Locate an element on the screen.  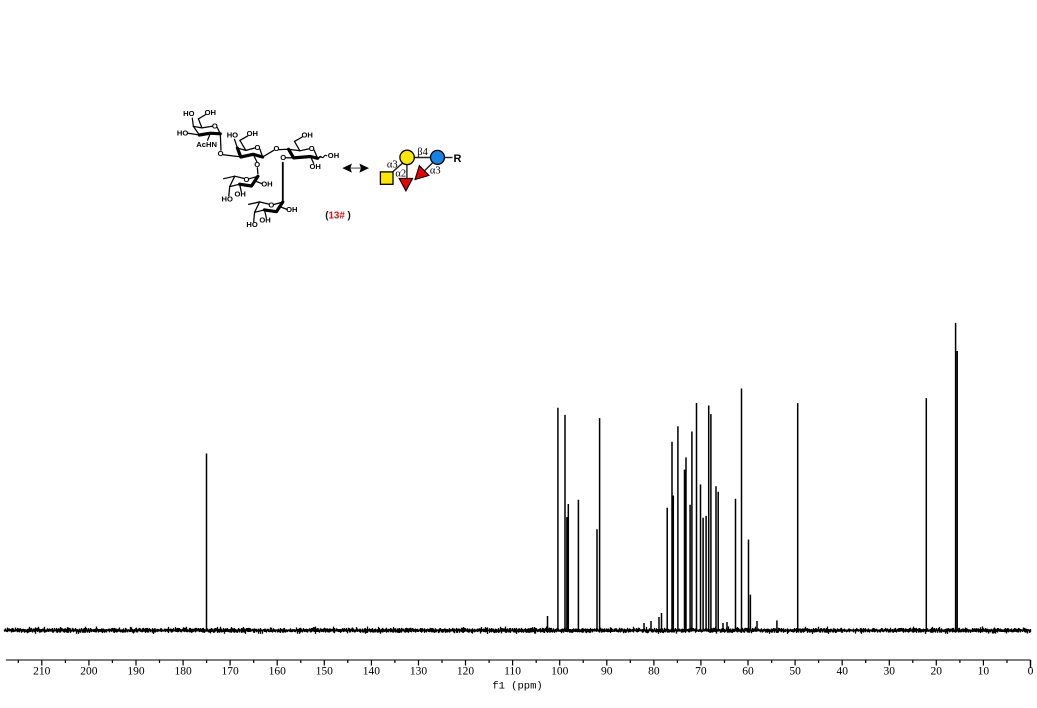
svg-text: 40 is located at coordinates (842, 672).